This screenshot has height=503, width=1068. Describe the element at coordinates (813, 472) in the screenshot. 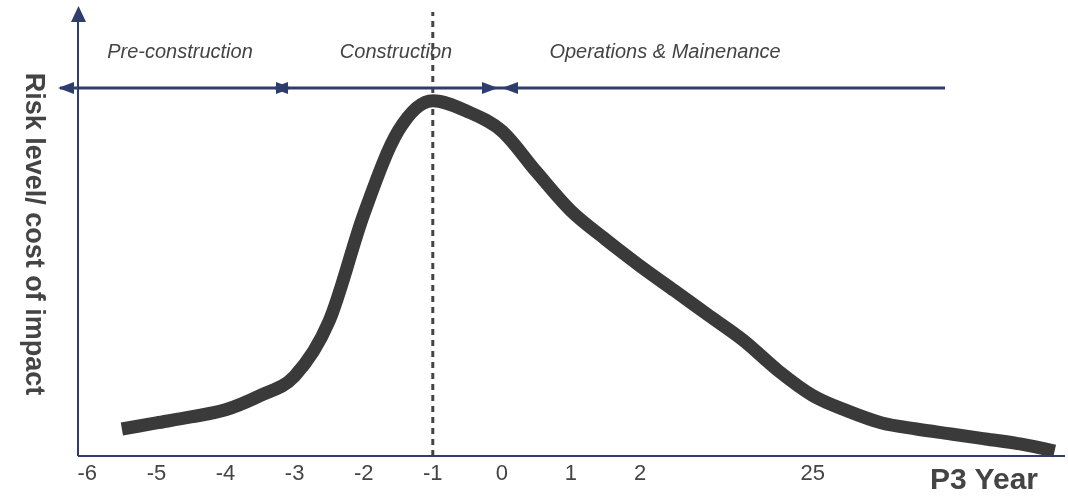

I see `x-tick-label: 25` at that location.